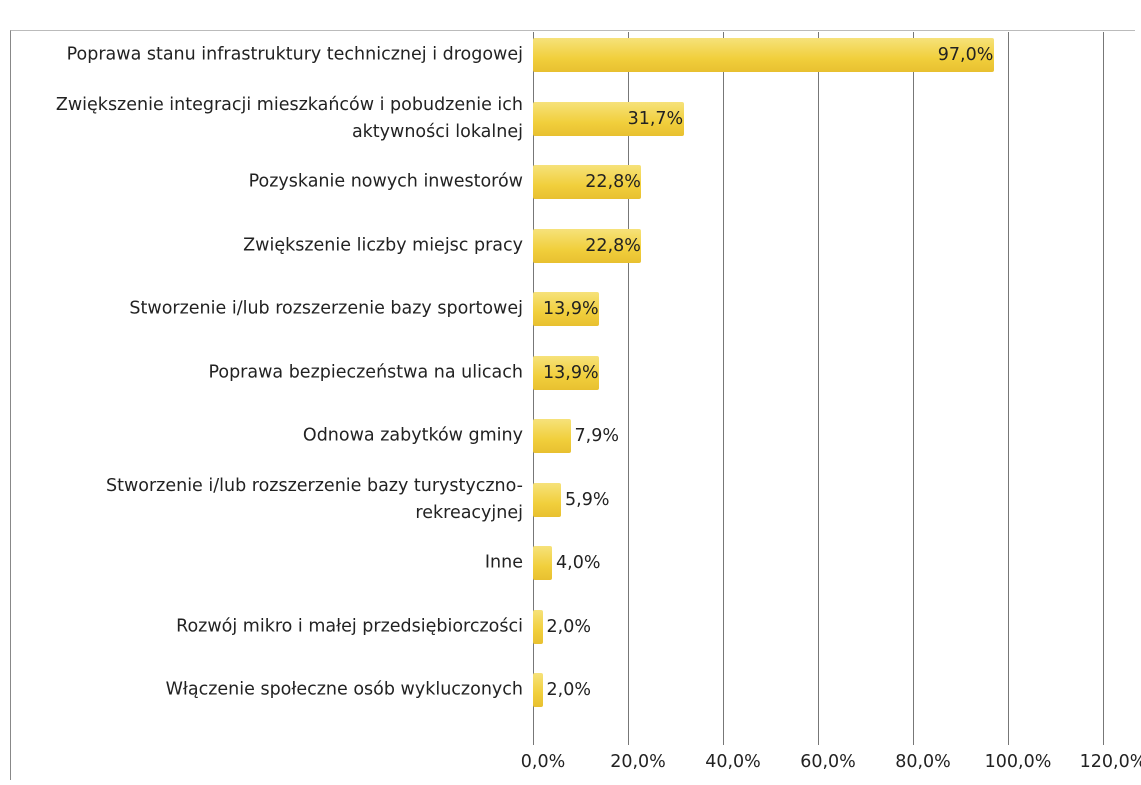 This screenshot has width=1141, height=785. I want to click on value-label: 5,9%, so click(587, 499).